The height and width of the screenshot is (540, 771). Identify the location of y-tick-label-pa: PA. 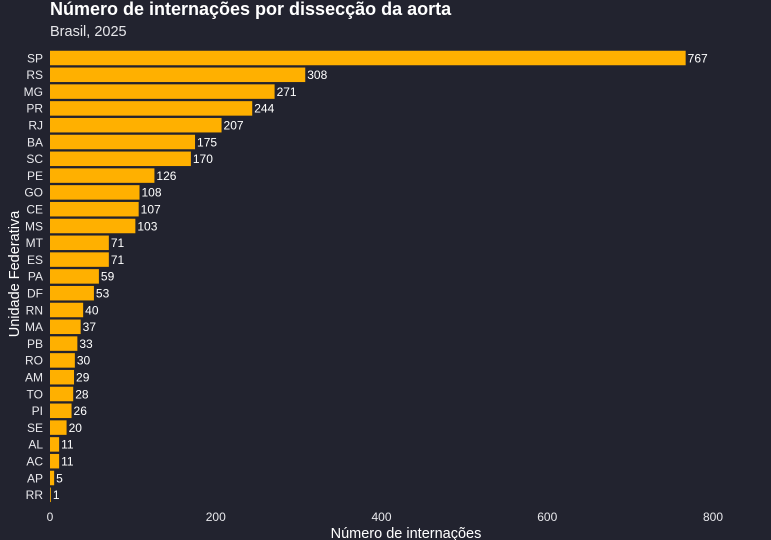
(35, 277).